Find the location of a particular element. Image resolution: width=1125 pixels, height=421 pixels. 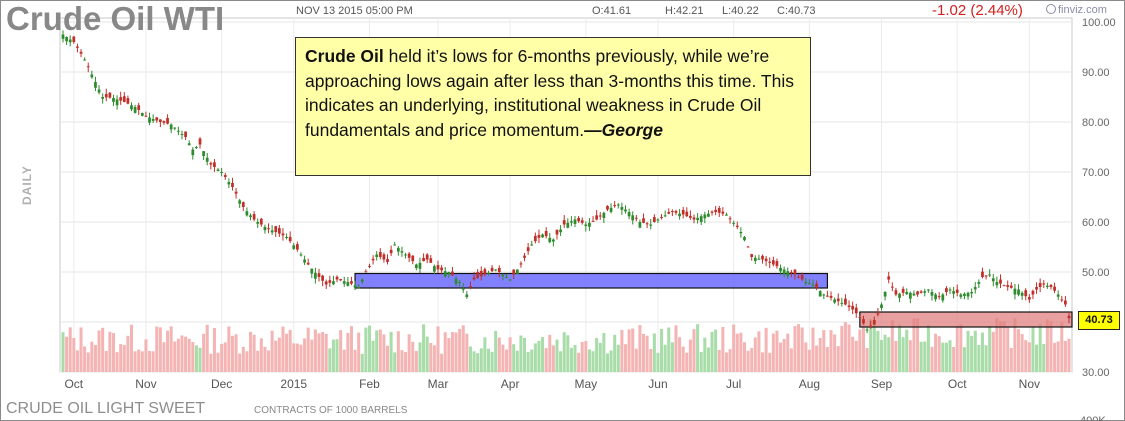

brand-icon is located at coordinates (1051, 9).